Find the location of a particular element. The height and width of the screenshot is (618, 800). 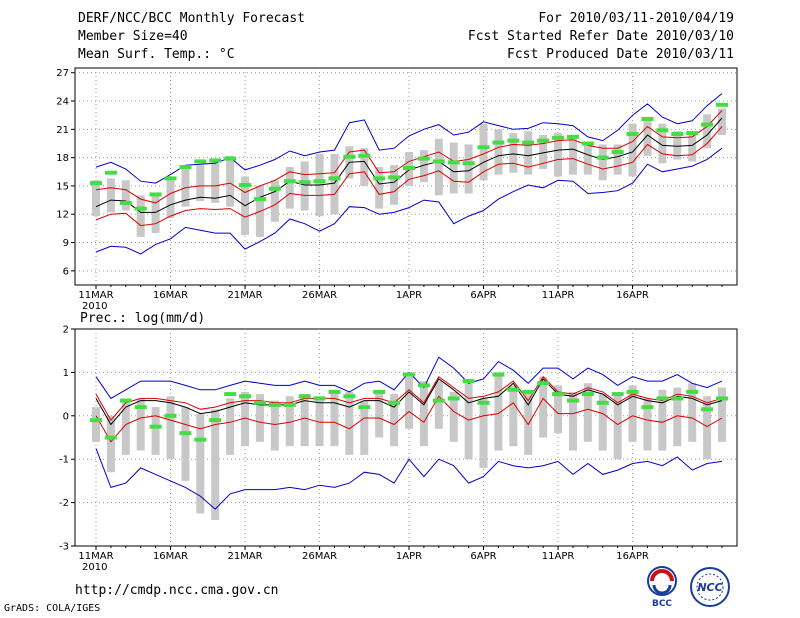

ncc-logo: NCC is located at coordinates (710, 587).